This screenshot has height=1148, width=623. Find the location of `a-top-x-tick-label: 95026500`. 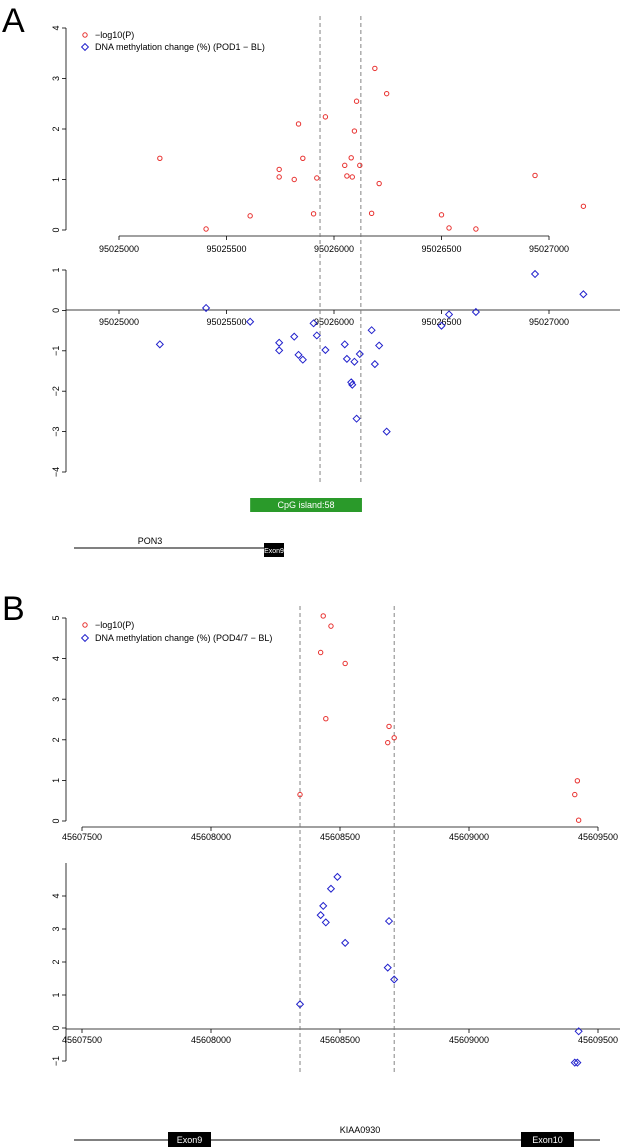

a-top-x-tick-label: 95026500 is located at coordinates (441, 249).